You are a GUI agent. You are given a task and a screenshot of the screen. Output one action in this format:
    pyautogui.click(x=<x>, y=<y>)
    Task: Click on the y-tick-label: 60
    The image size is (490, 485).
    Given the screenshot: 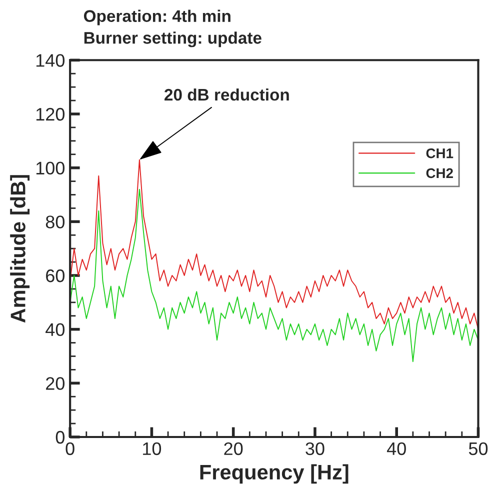 What is the action you would take?
    pyautogui.click(x=55, y=275)
    